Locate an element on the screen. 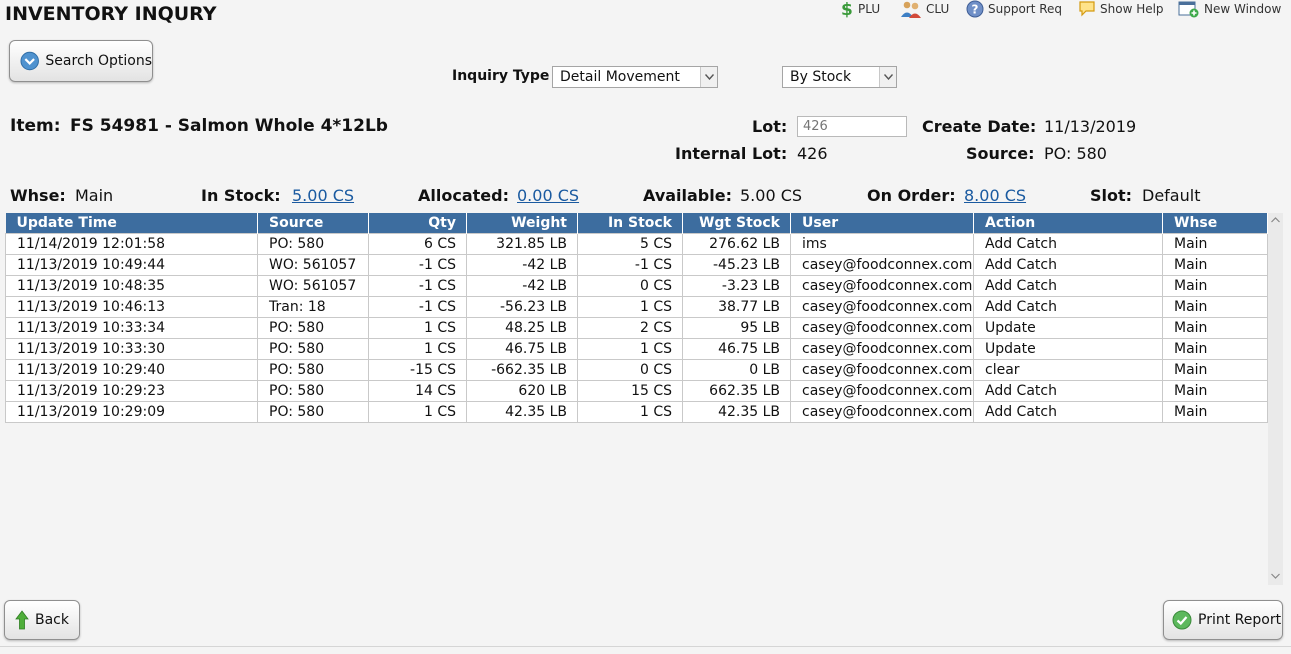 The width and height of the screenshot is (1291, 654). table-cell: 11/13/2019 10:29:23 is located at coordinates (131, 391).